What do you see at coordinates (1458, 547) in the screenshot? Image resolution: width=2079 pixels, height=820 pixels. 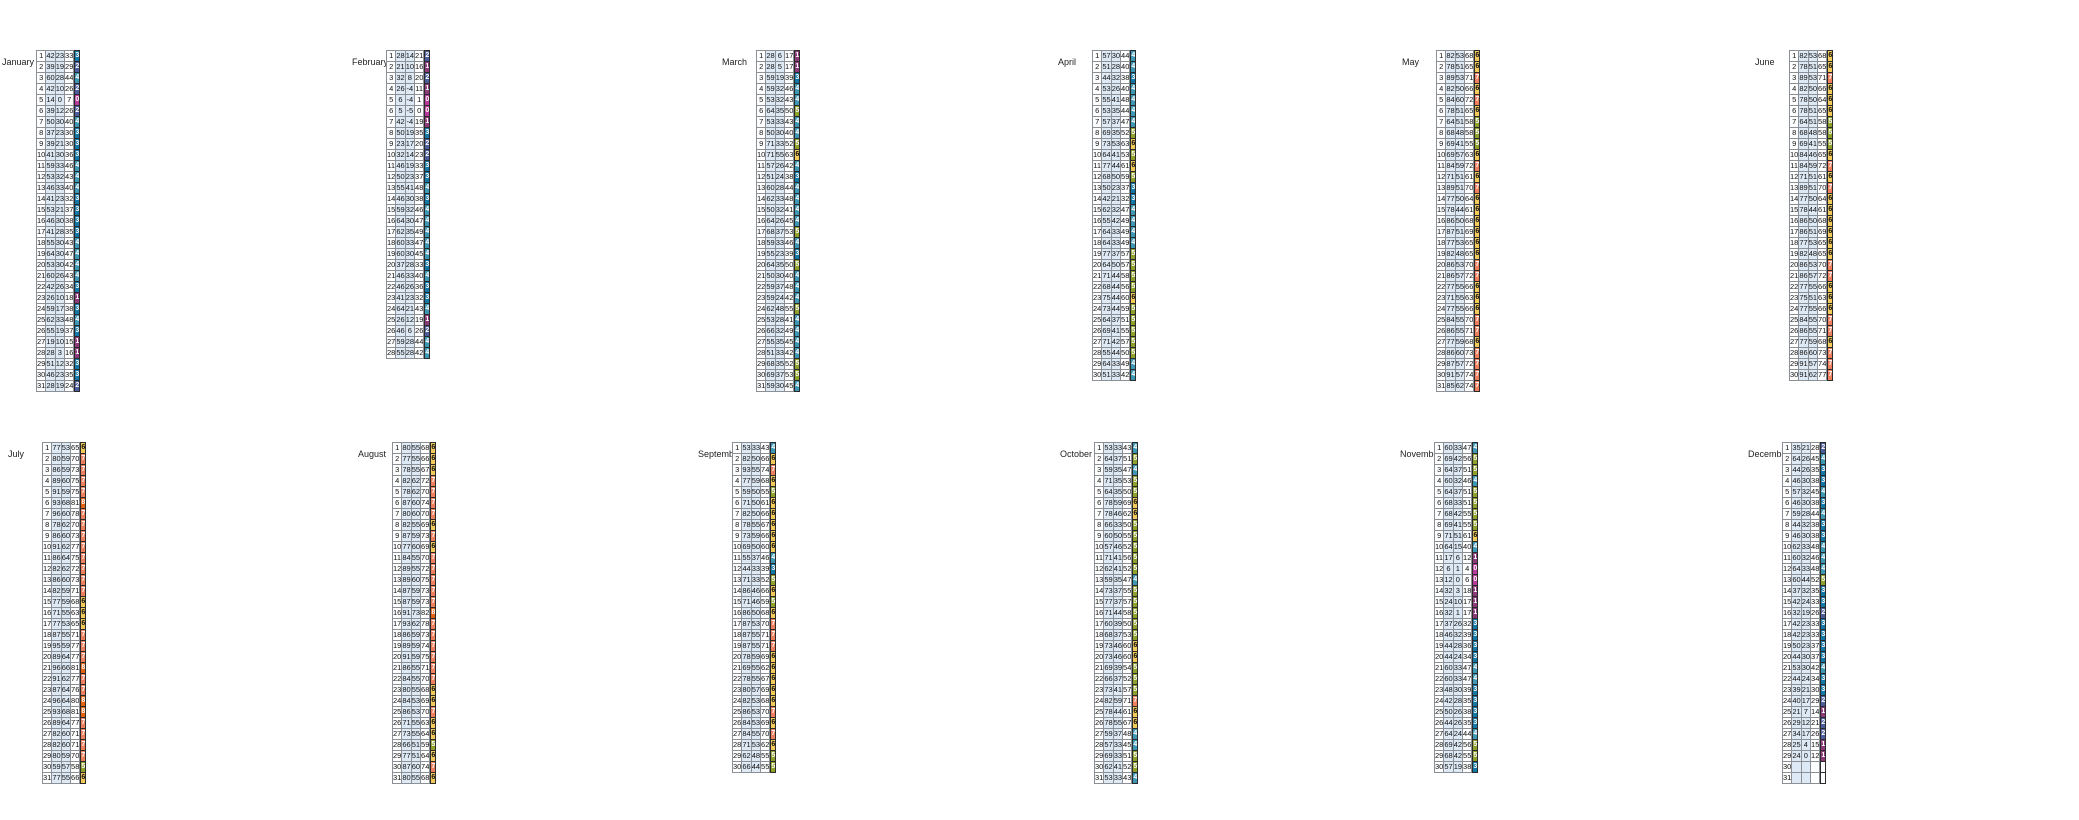 I see `low-cell: 15` at bounding box center [1458, 547].